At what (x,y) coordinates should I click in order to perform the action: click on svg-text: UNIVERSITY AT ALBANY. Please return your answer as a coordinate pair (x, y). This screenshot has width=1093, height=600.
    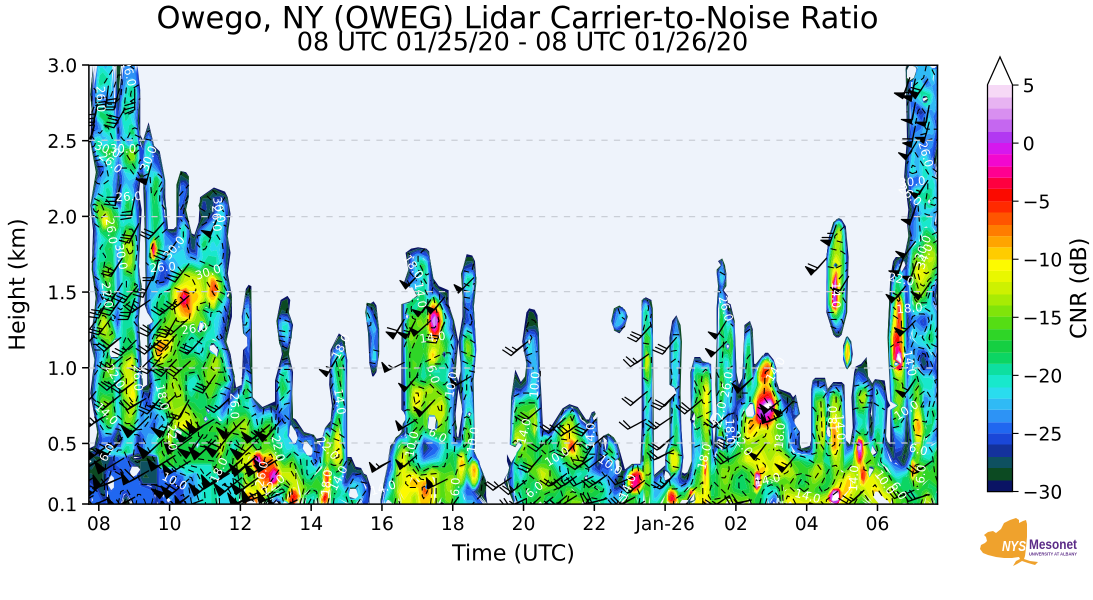
    Looking at the image, I should click on (1053, 554).